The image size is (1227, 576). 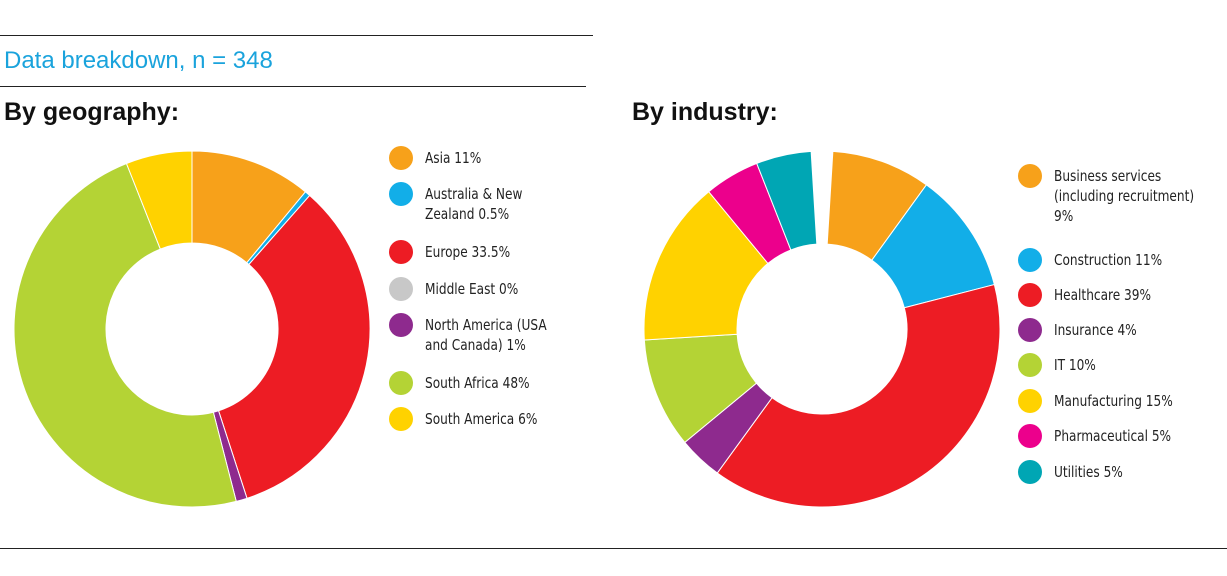 I want to click on legend-label: South Africa 48%, so click(x=477, y=383).